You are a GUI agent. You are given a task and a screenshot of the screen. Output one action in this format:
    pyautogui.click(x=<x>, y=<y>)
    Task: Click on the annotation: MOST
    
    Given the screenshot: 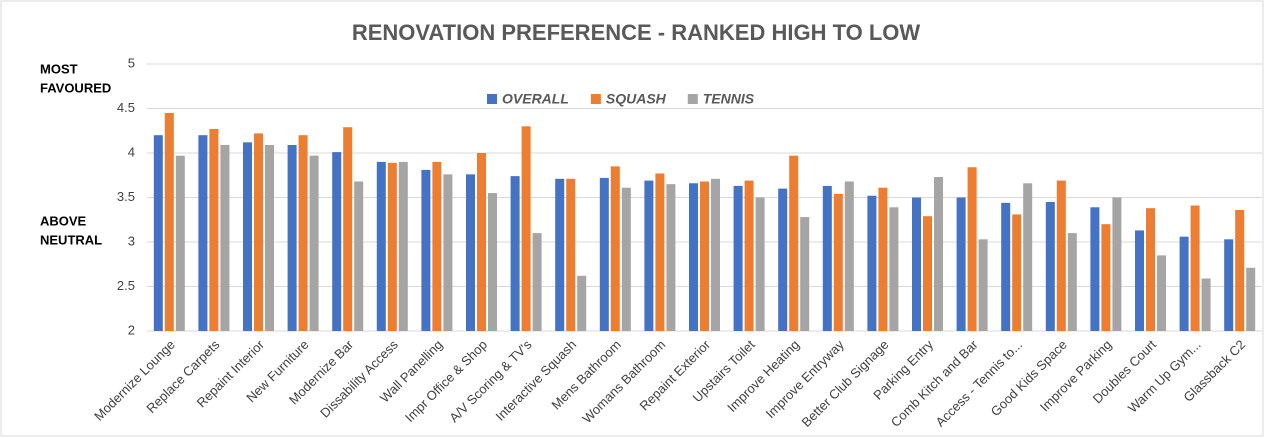 What is the action you would take?
    pyautogui.click(x=59, y=68)
    